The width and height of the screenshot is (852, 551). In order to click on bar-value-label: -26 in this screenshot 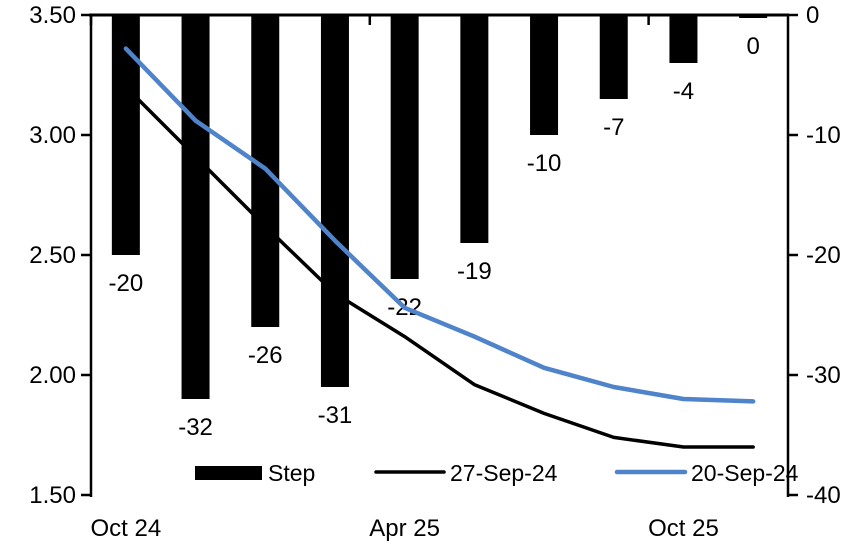, I will do `click(265, 355)`.